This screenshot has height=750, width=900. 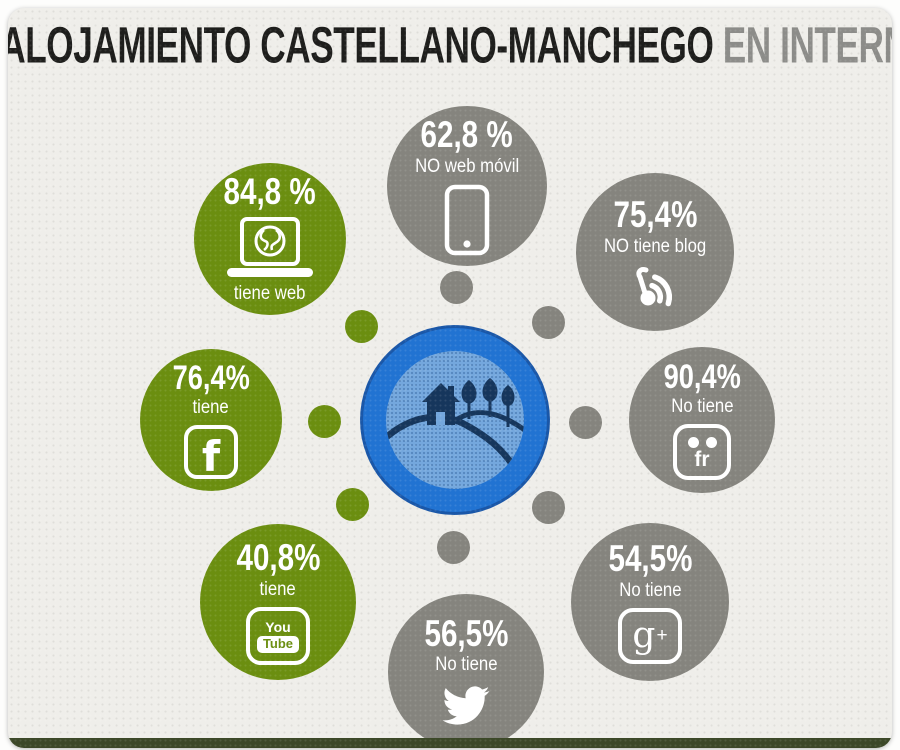 I want to click on connector-dot-web, so click(x=361, y=326).